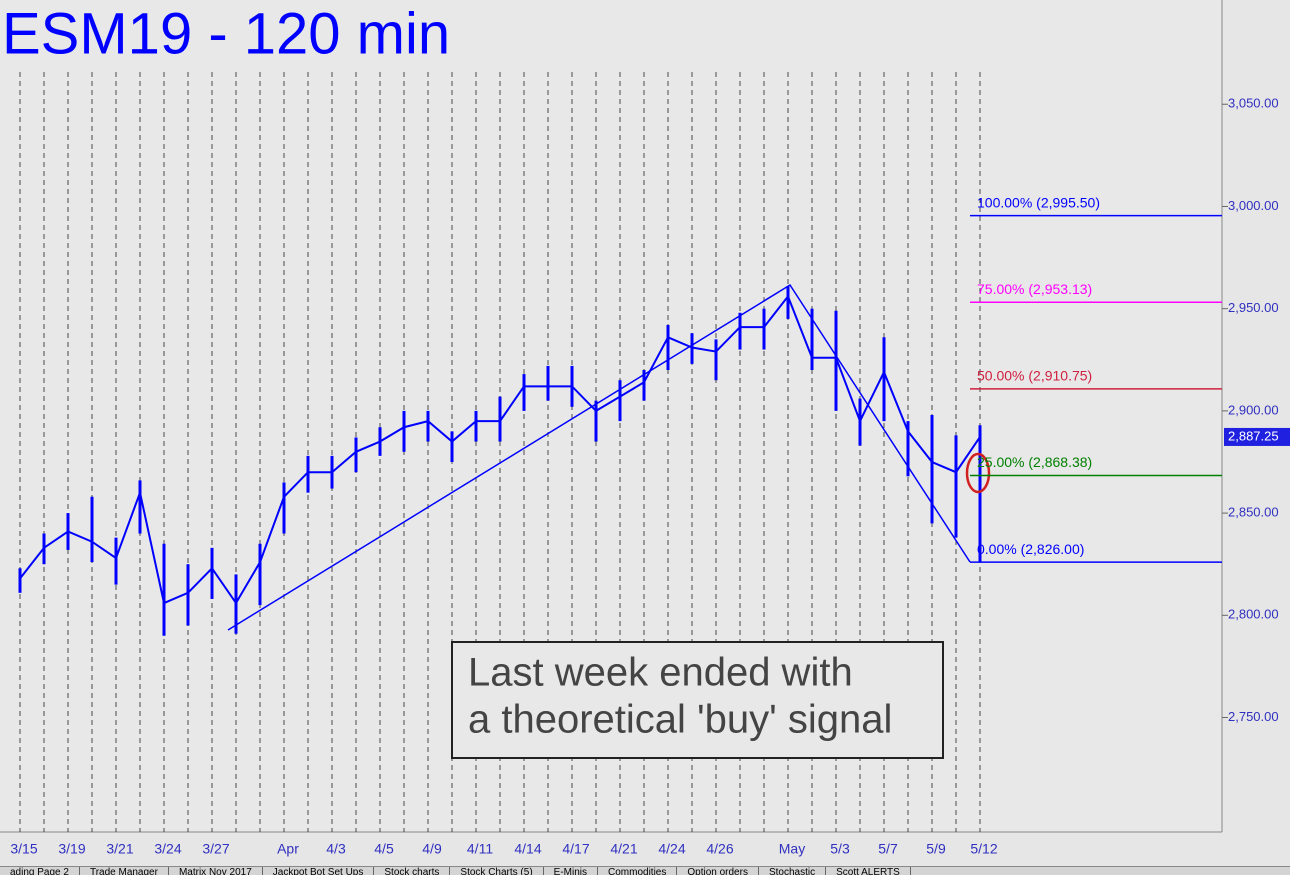 The height and width of the screenshot is (875, 1290). Describe the element at coordinates (215, 849) in the screenshot. I see `x-tick-label: 3/27` at that location.